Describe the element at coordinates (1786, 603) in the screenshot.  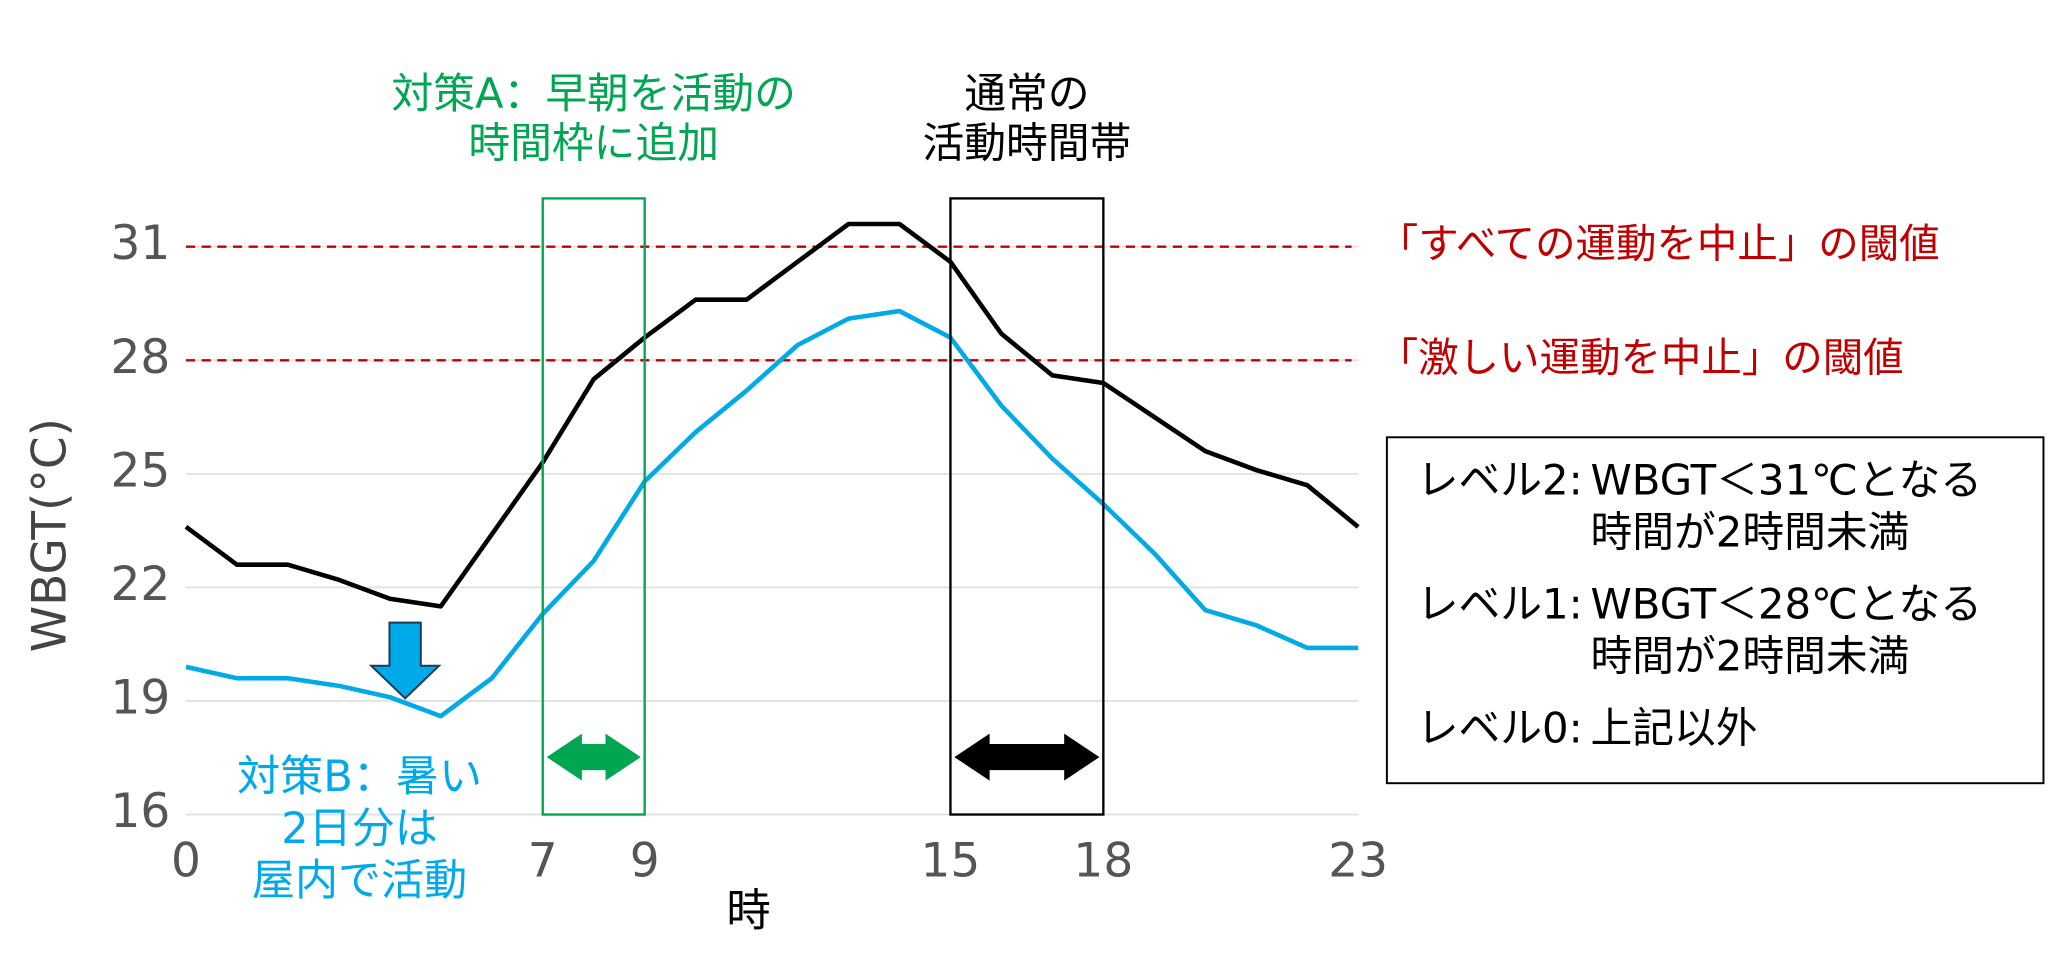
I see `level-text: WBGT＜28℃となる` at that location.